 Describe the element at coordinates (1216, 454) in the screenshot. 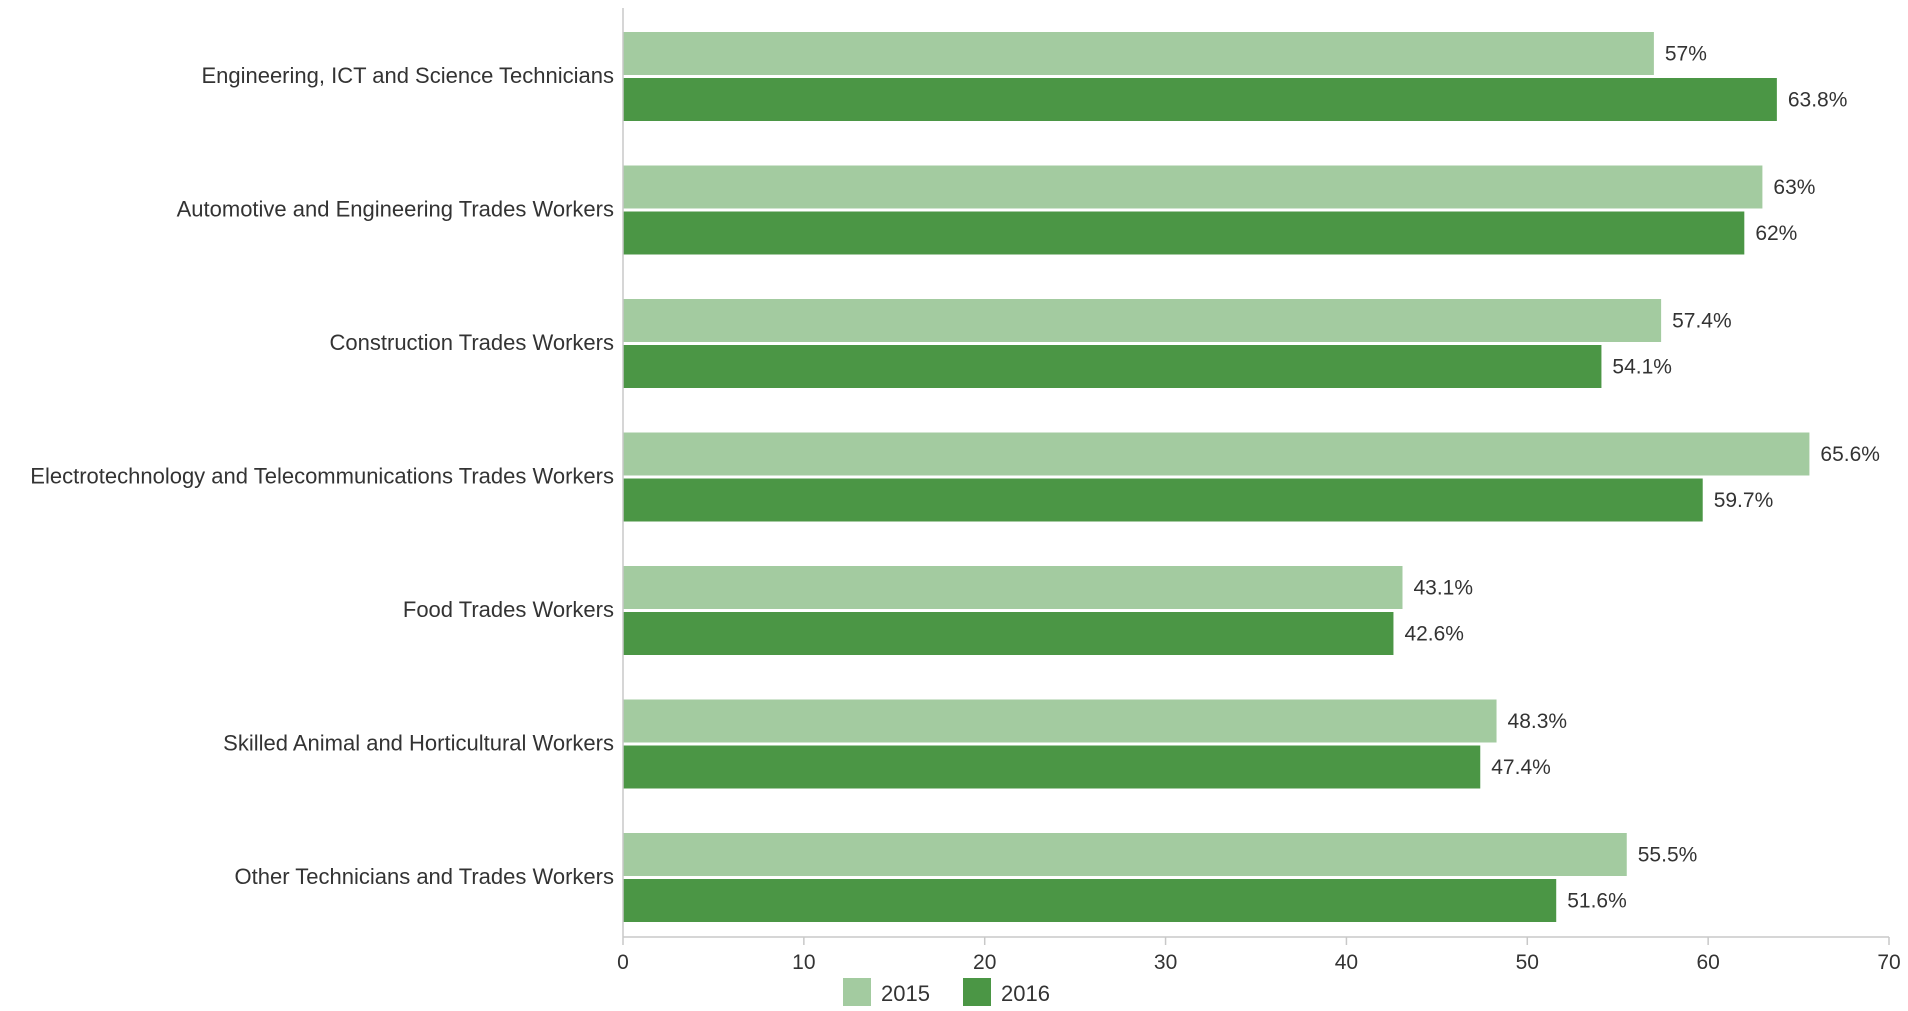

I see `bar-electrotechnology-and-telecommunications-trades-workers-2015` at that location.